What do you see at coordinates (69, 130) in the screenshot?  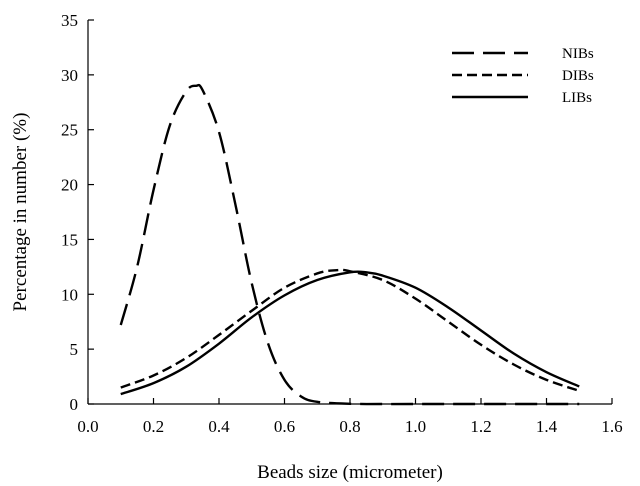 I see `y-tick-label: 25` at bounding box center [69, 130].